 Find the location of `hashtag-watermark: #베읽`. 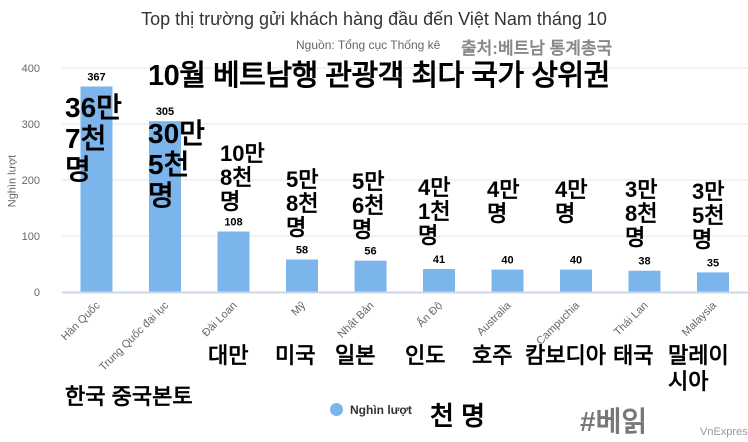

hashtag-watermark: #베읽 is located at coordinates (614, 421).